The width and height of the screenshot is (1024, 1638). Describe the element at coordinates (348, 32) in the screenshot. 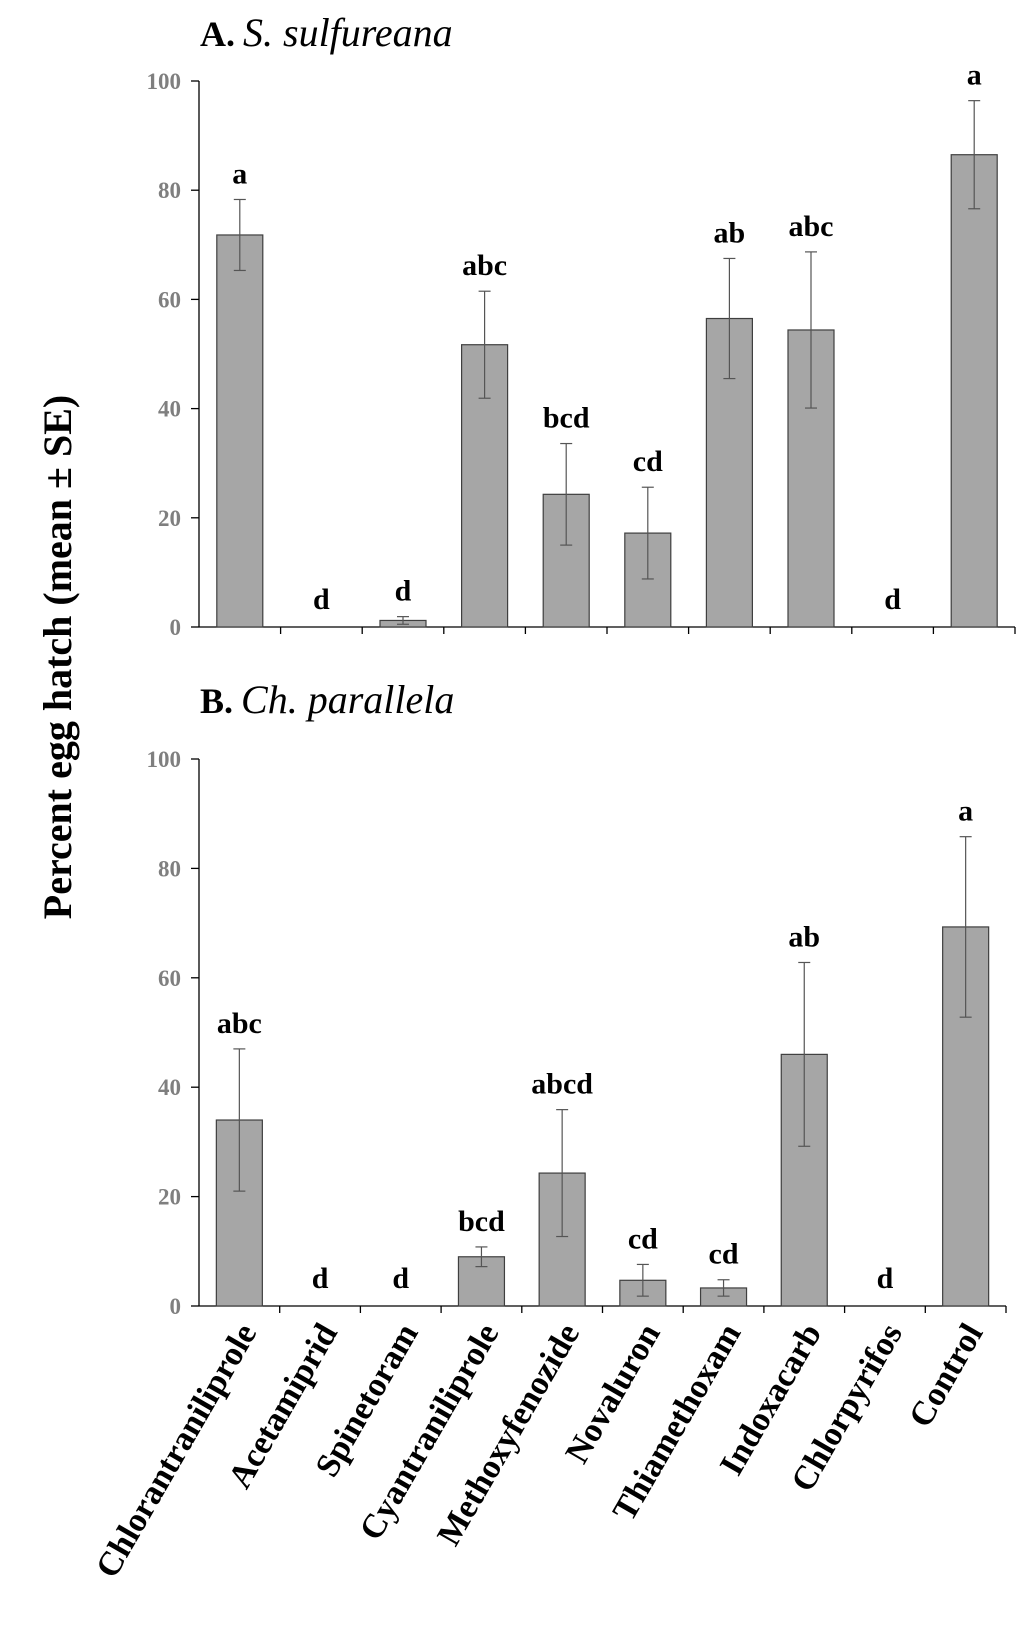

I see `panel-a-species: S. sulfureana` at that location.